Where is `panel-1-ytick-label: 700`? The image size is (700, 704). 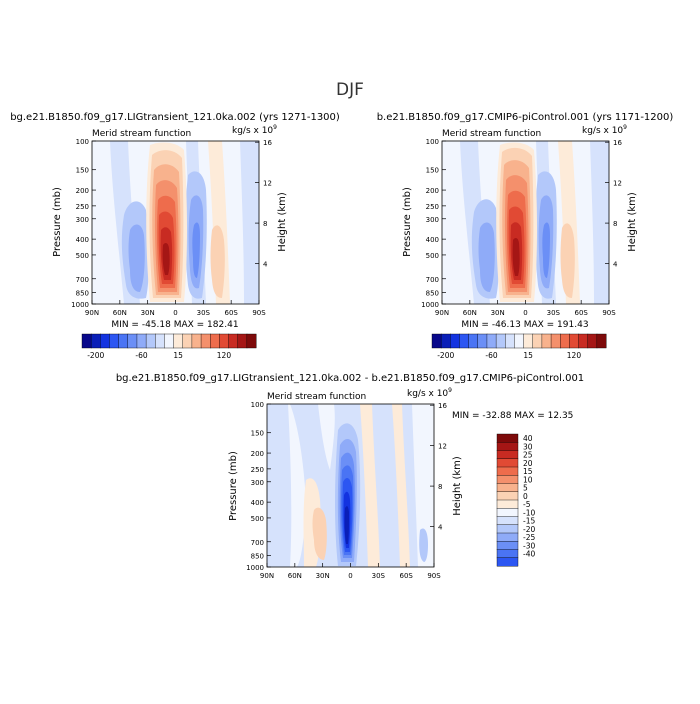 panel-1-ytick-label: 700 is located at coordinates (82, 280).